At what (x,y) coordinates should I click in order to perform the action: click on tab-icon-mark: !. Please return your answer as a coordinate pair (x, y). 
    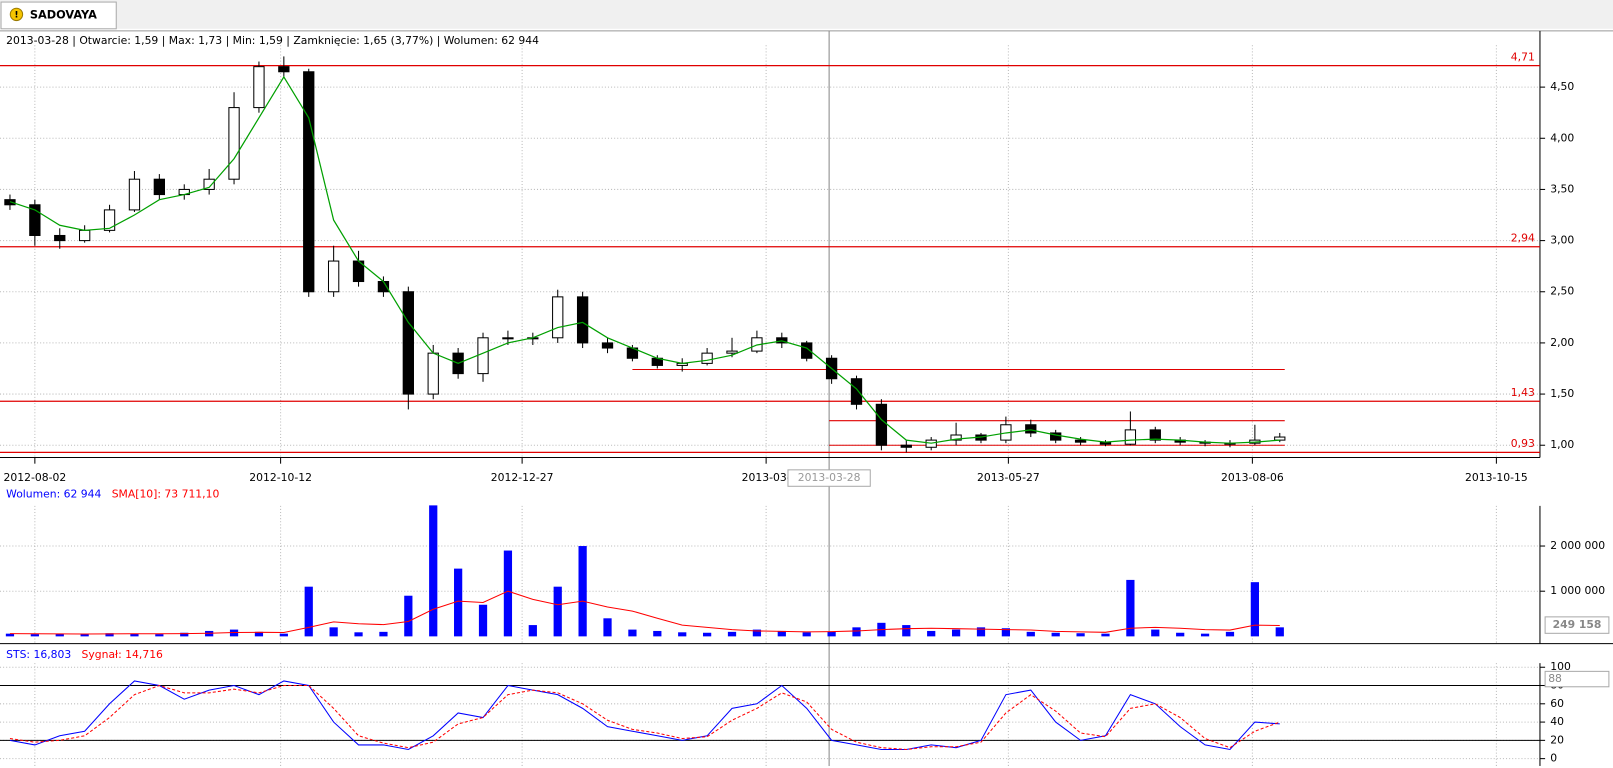
    Looking at the image, I should click on (16, 14).